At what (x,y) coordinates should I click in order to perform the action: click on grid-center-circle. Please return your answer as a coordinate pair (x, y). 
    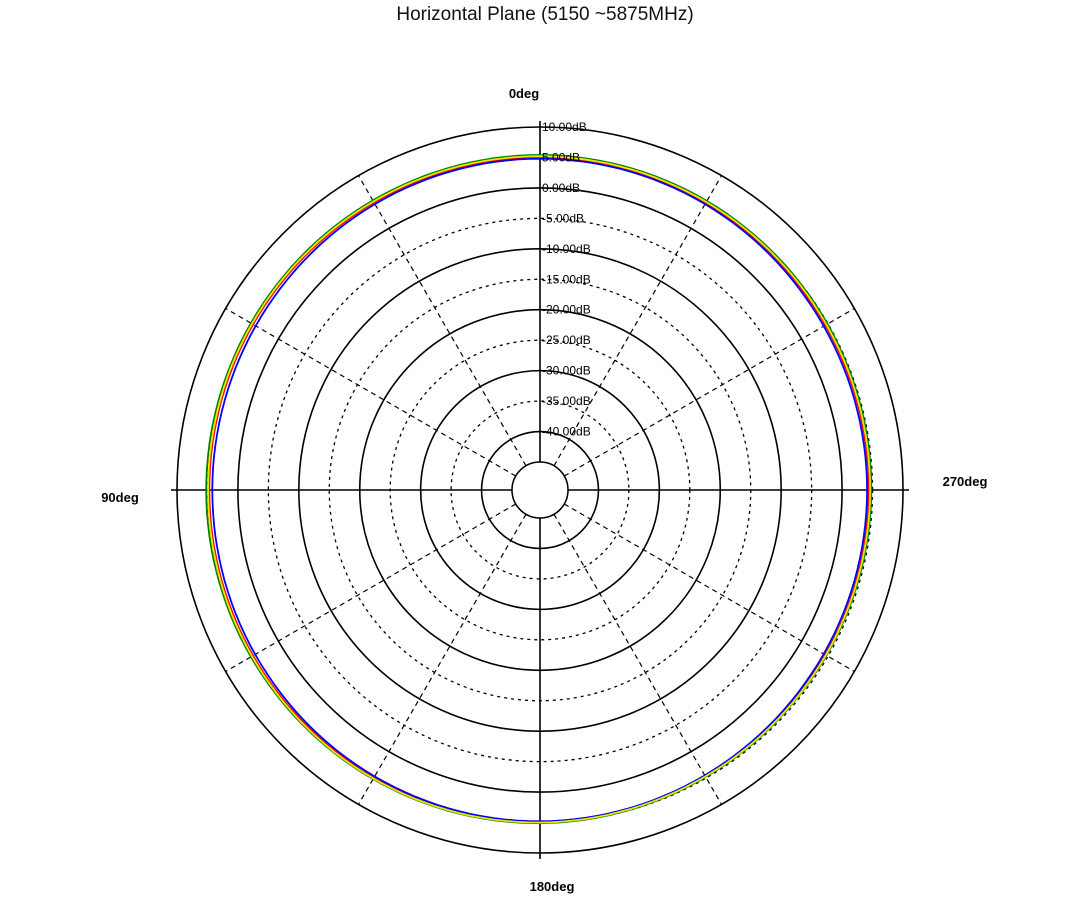
    Looking at the image, I should click on (540, 490).